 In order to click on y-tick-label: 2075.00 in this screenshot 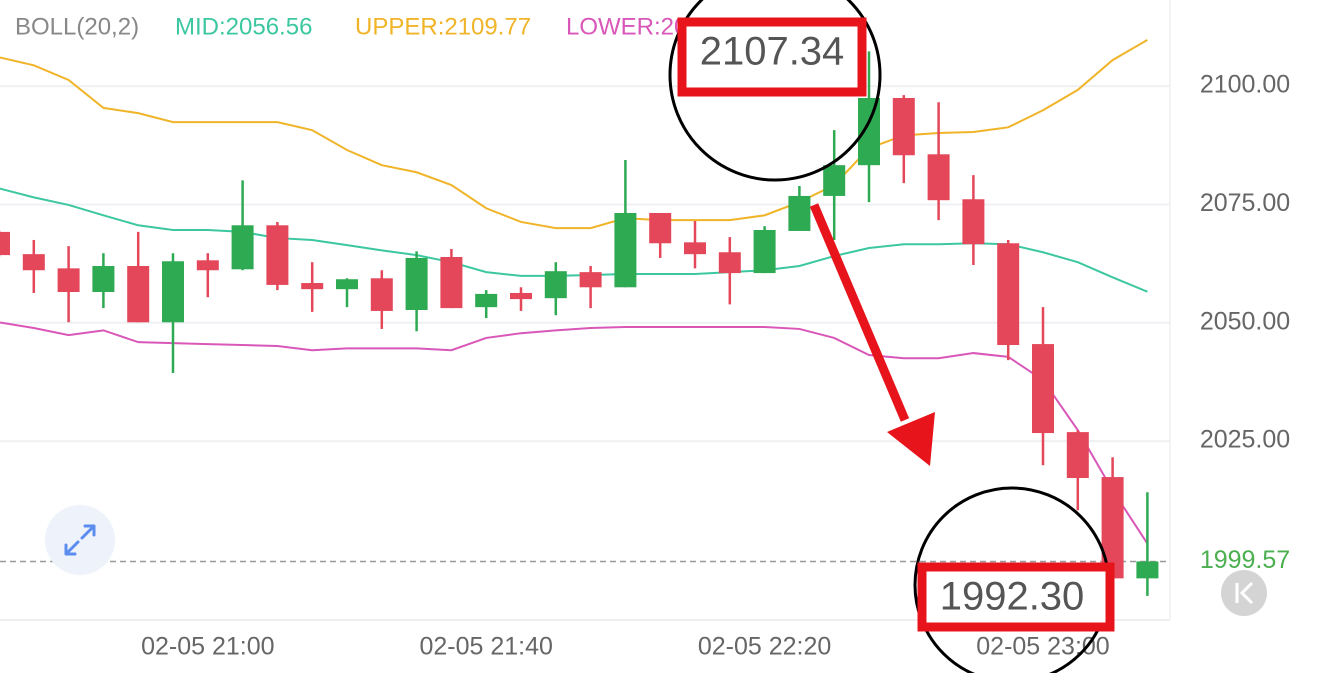, I will do `click(1245, 203)`.